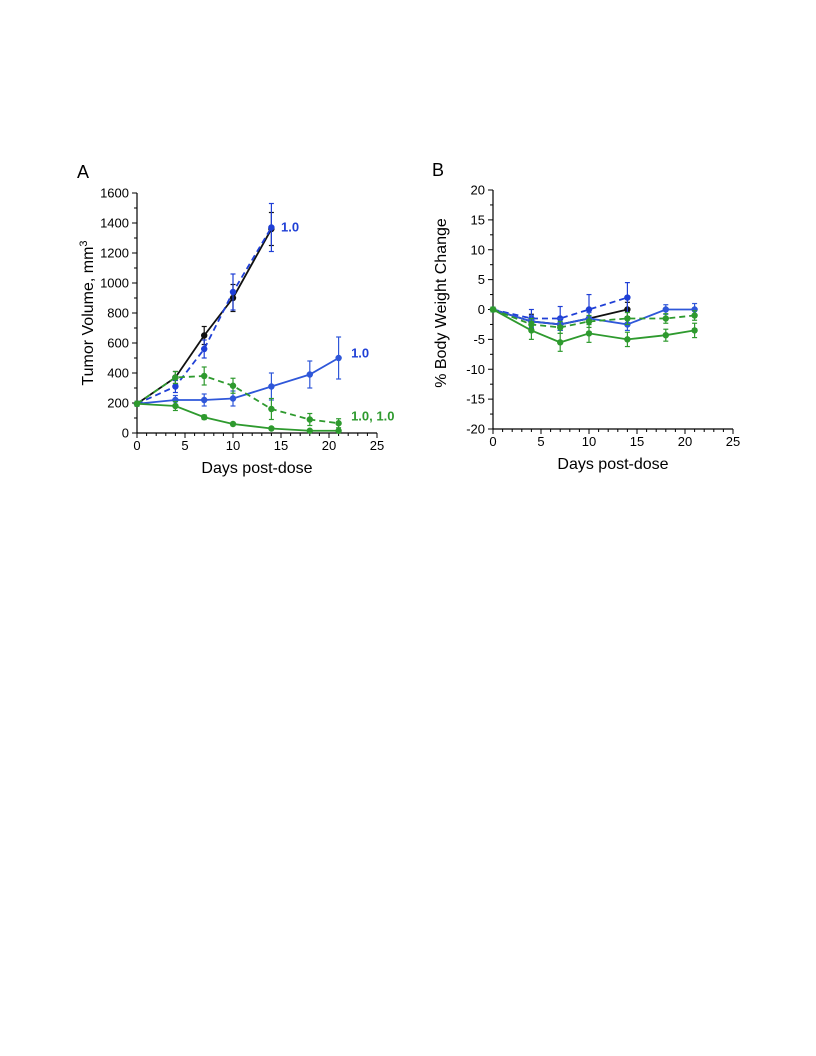 The height and width of the screenshot is (1056, 816). Describe the element at coordinates (478, 219) in the screenshot. I see `y-tick-label: 15` at that location.